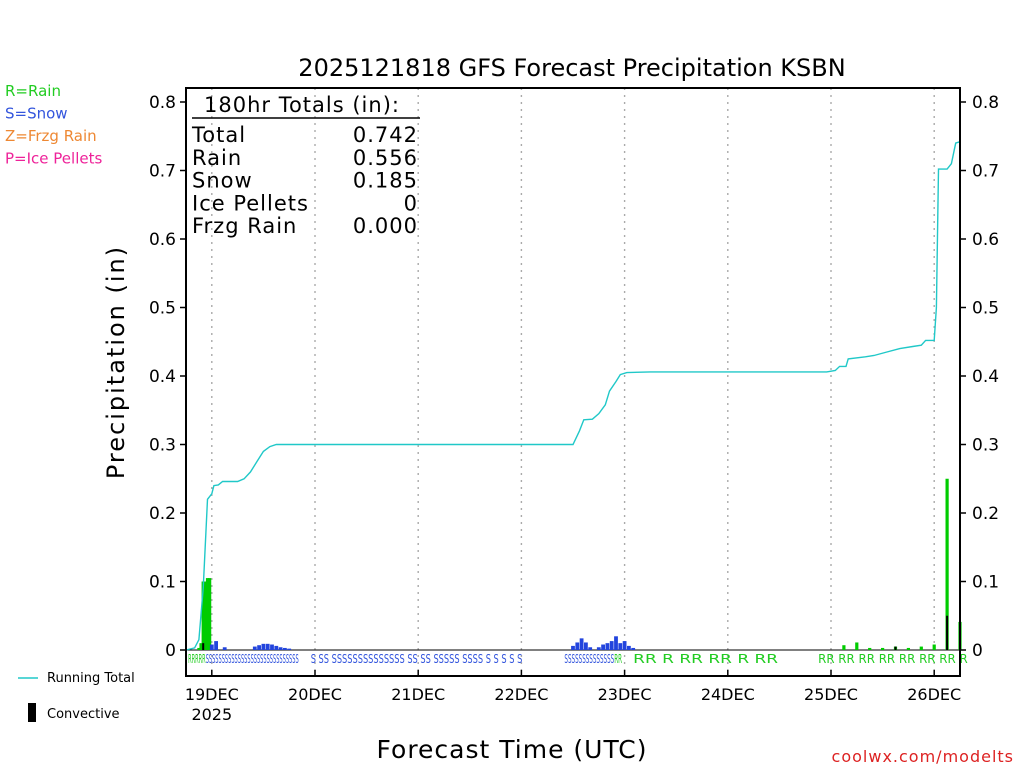 The height and width of the screenshot is (768, 1024). Describe the element at coordinates (977, 651) in the screenshot. I see `y-tick-label: 0` at that location.